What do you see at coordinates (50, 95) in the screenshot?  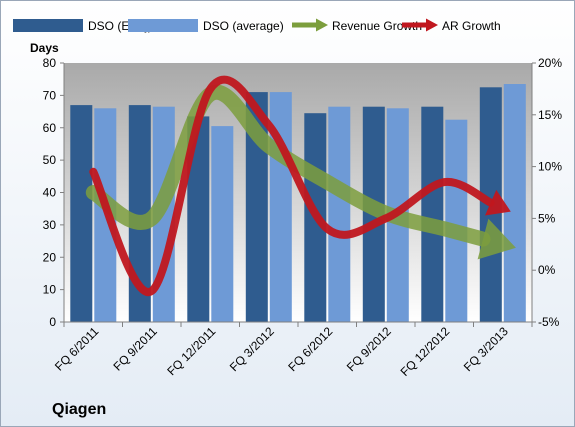 I see `y-left-tick-label: 70` at bounding box center [50, 95].